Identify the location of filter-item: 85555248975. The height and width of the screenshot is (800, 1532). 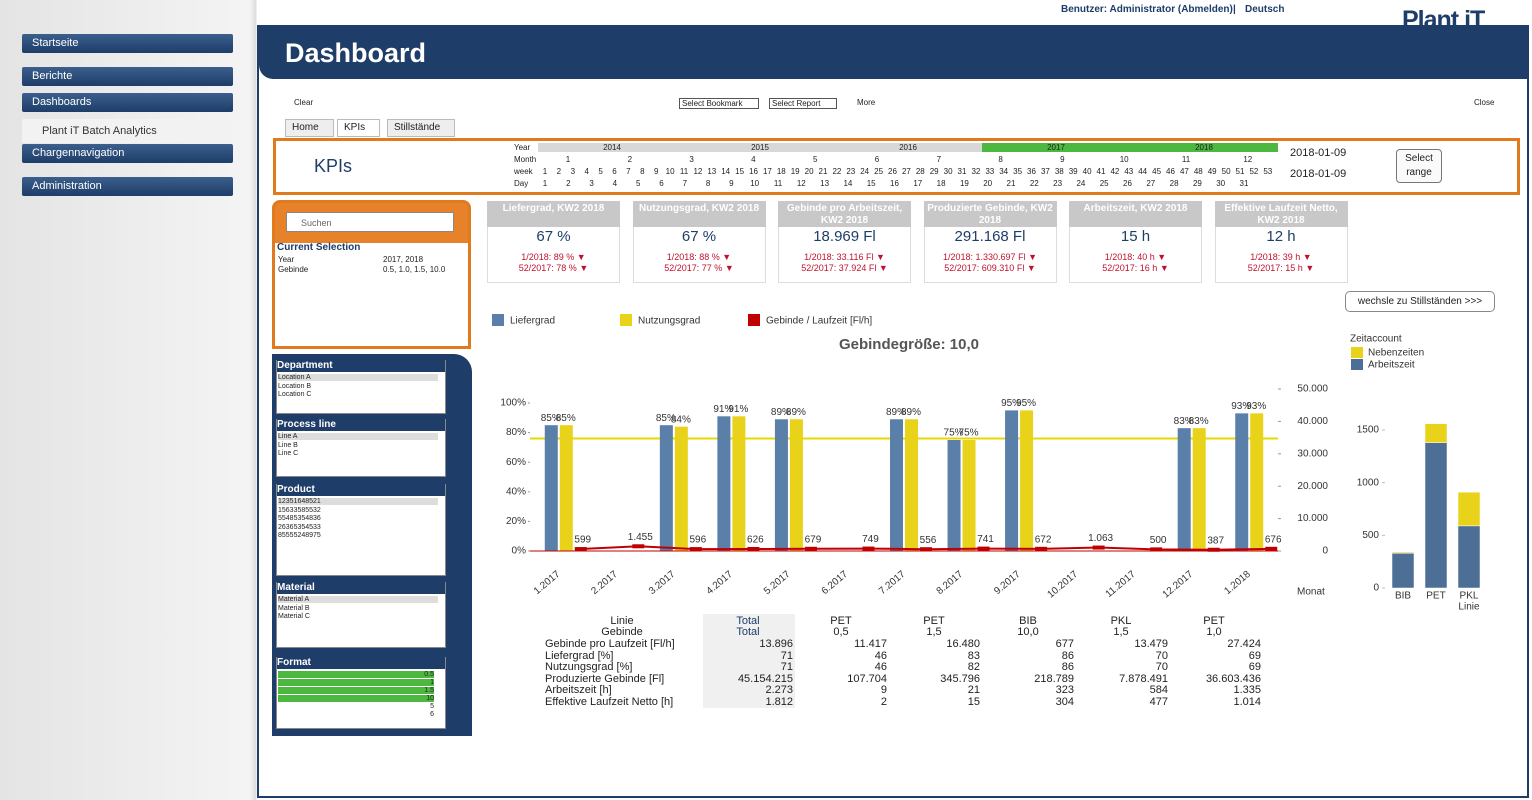
(299, 535).